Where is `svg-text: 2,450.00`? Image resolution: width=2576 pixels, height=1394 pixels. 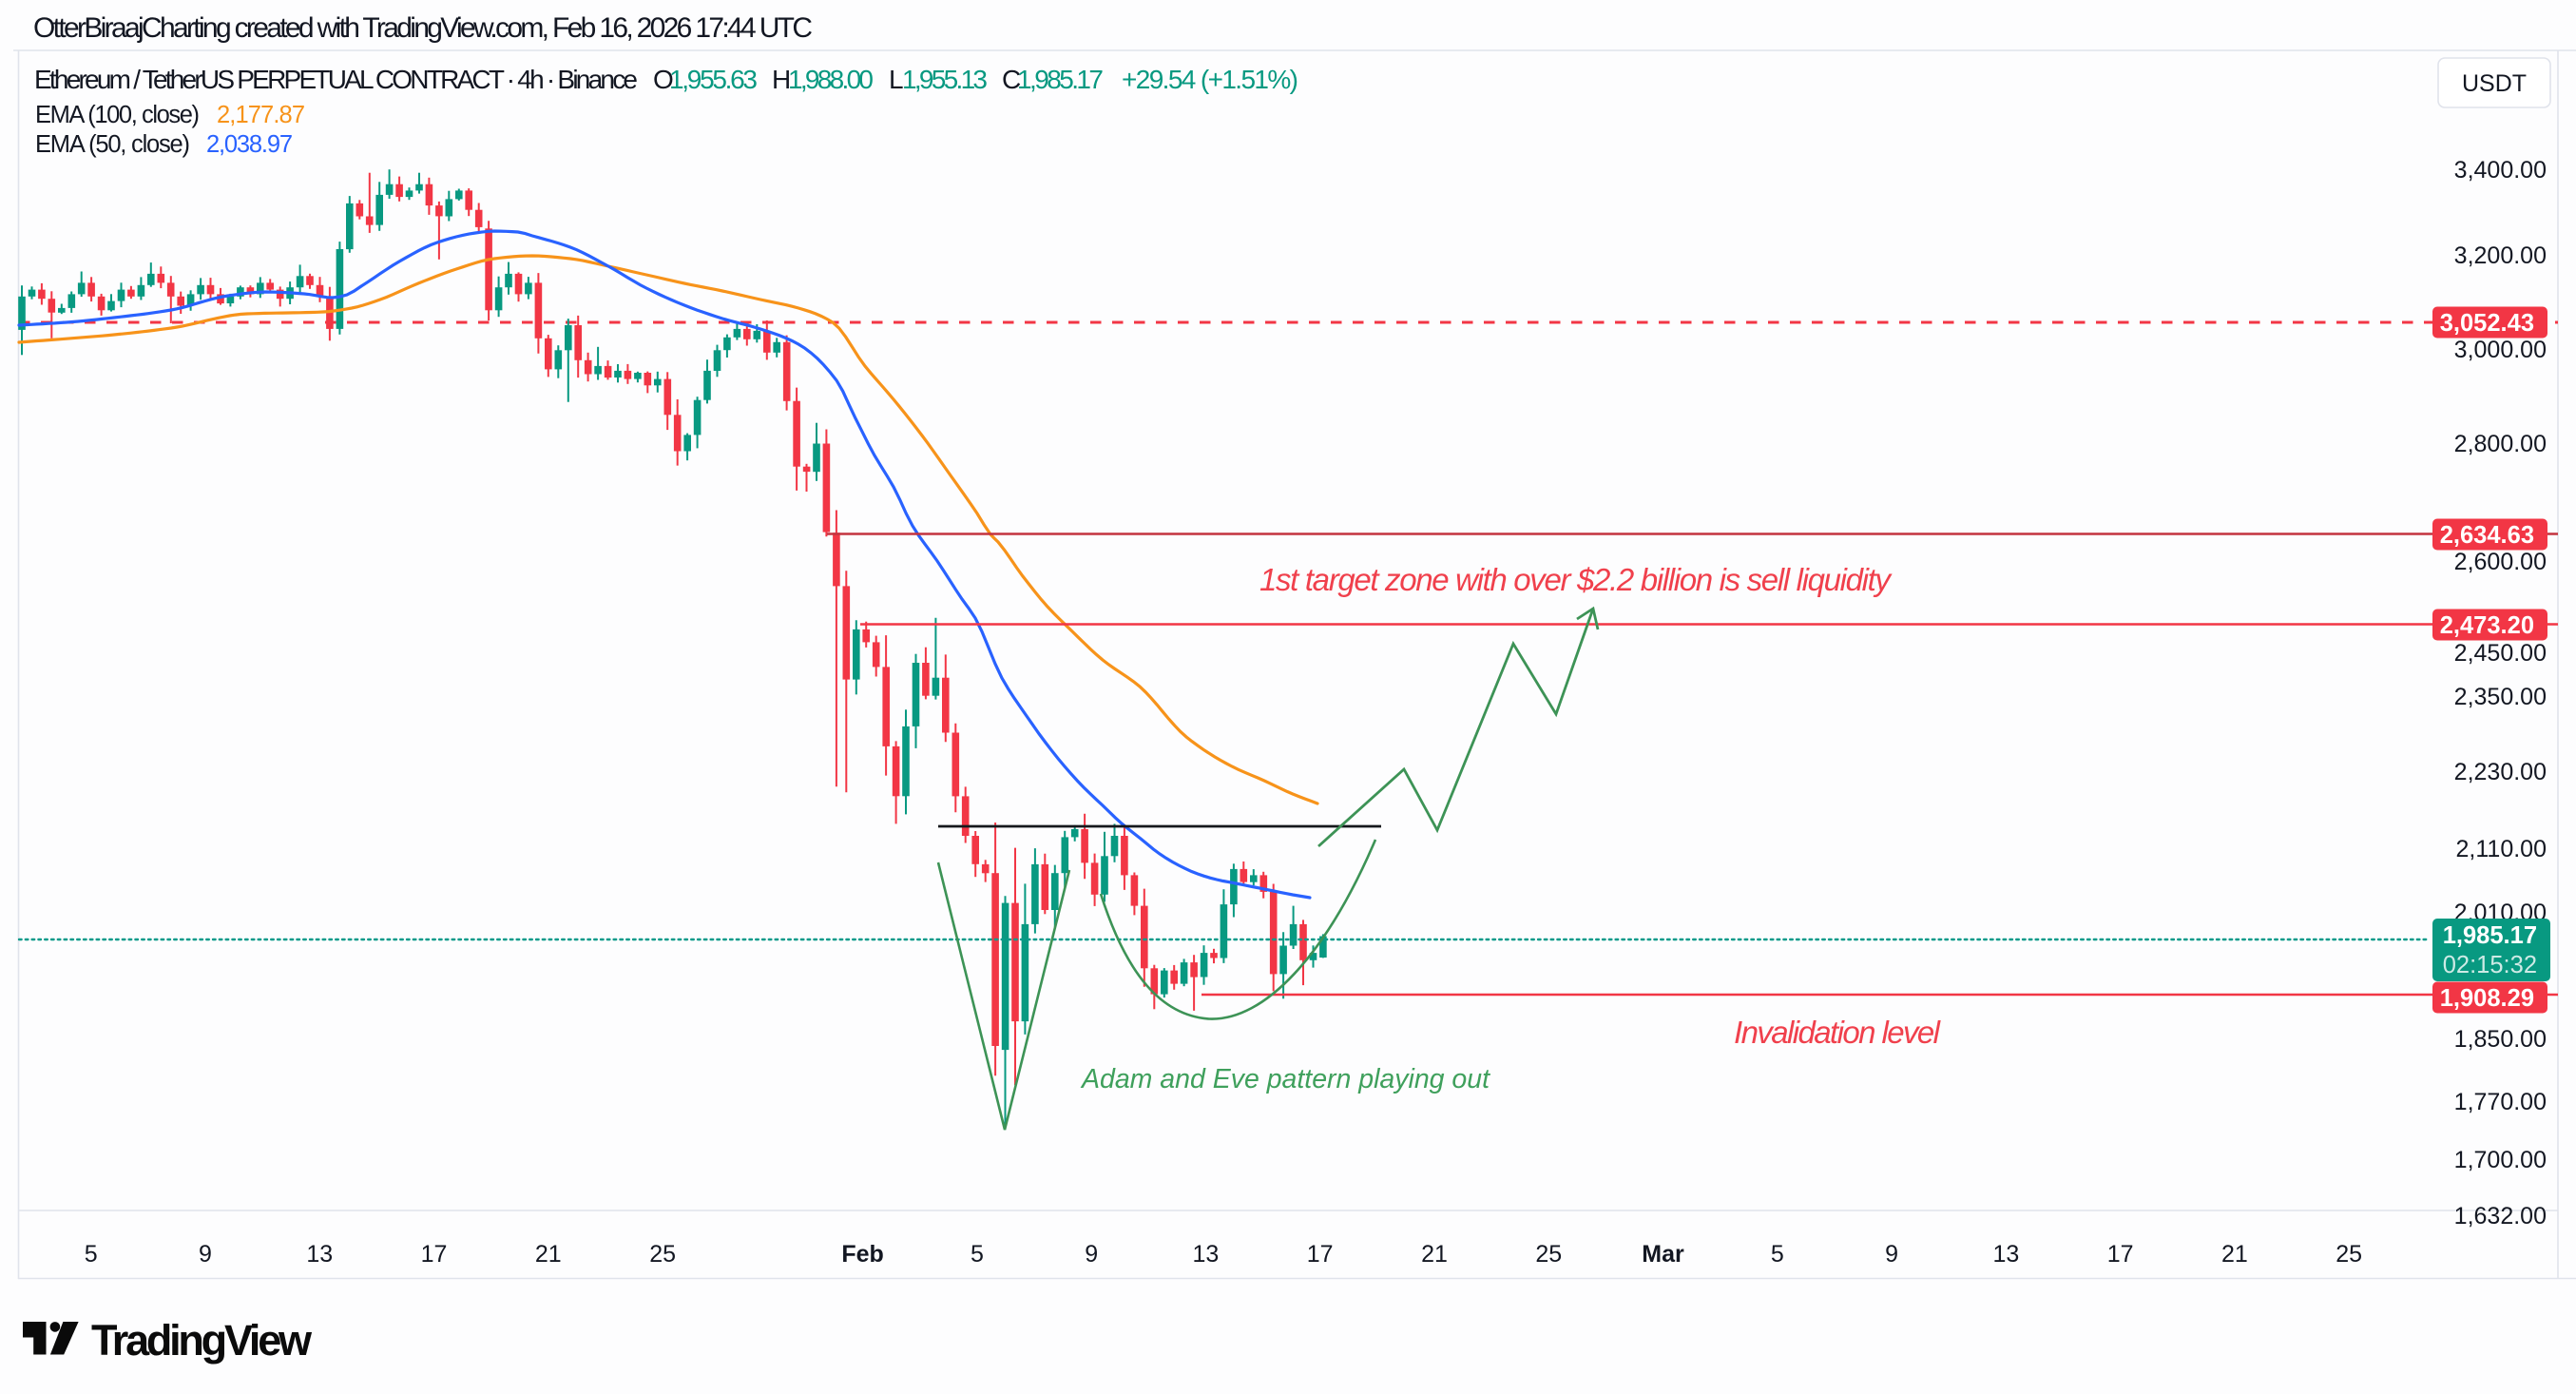 svg-text: 2,450.00 is located at coordinates (2500, 654).